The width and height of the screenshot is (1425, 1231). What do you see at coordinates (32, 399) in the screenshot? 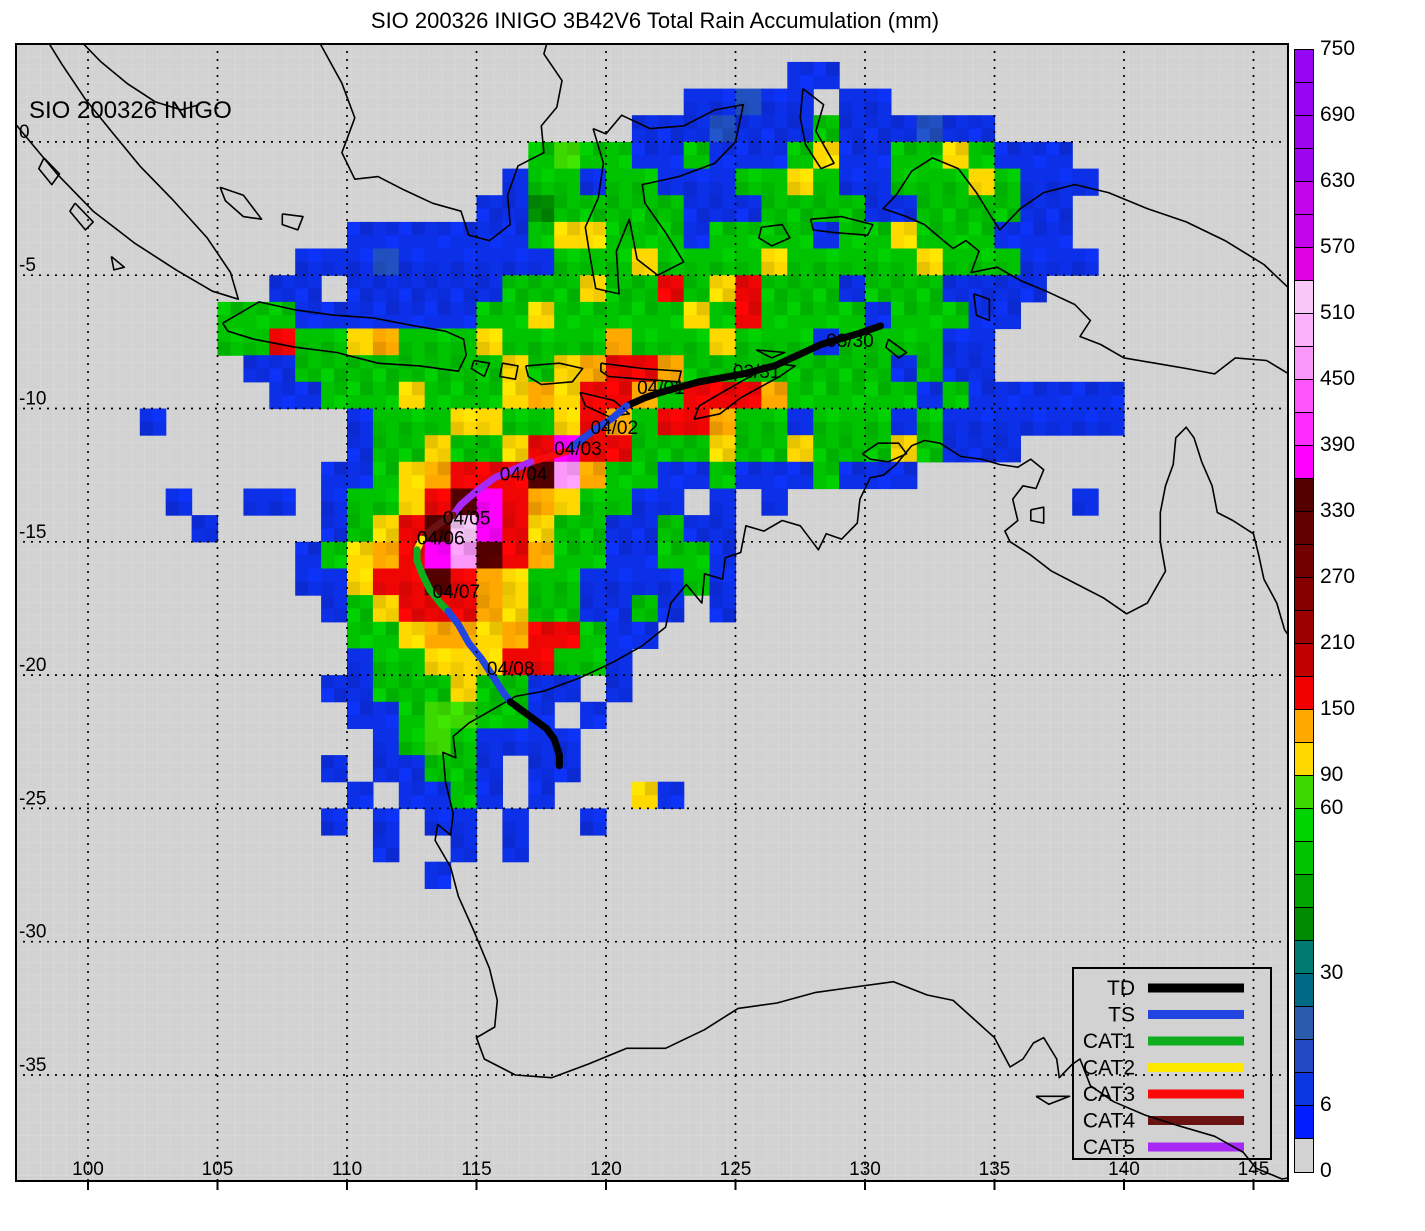
I see `lat-axis-label: -10` at bounding box center [32, 399].